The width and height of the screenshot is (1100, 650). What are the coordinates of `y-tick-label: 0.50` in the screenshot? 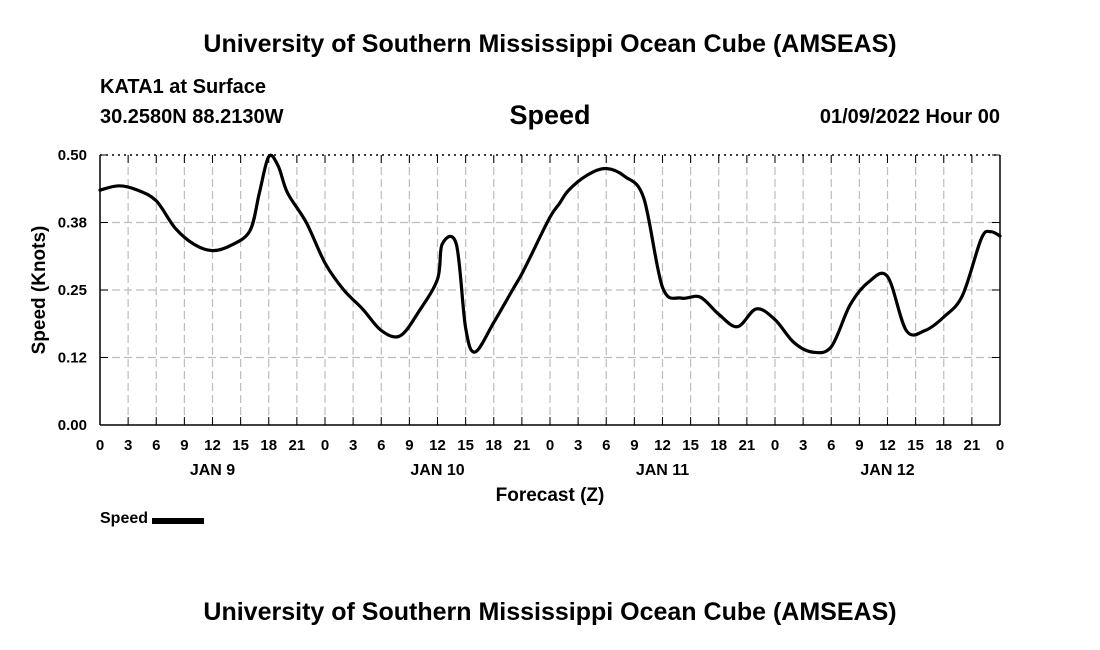 It's located at (72, 155).